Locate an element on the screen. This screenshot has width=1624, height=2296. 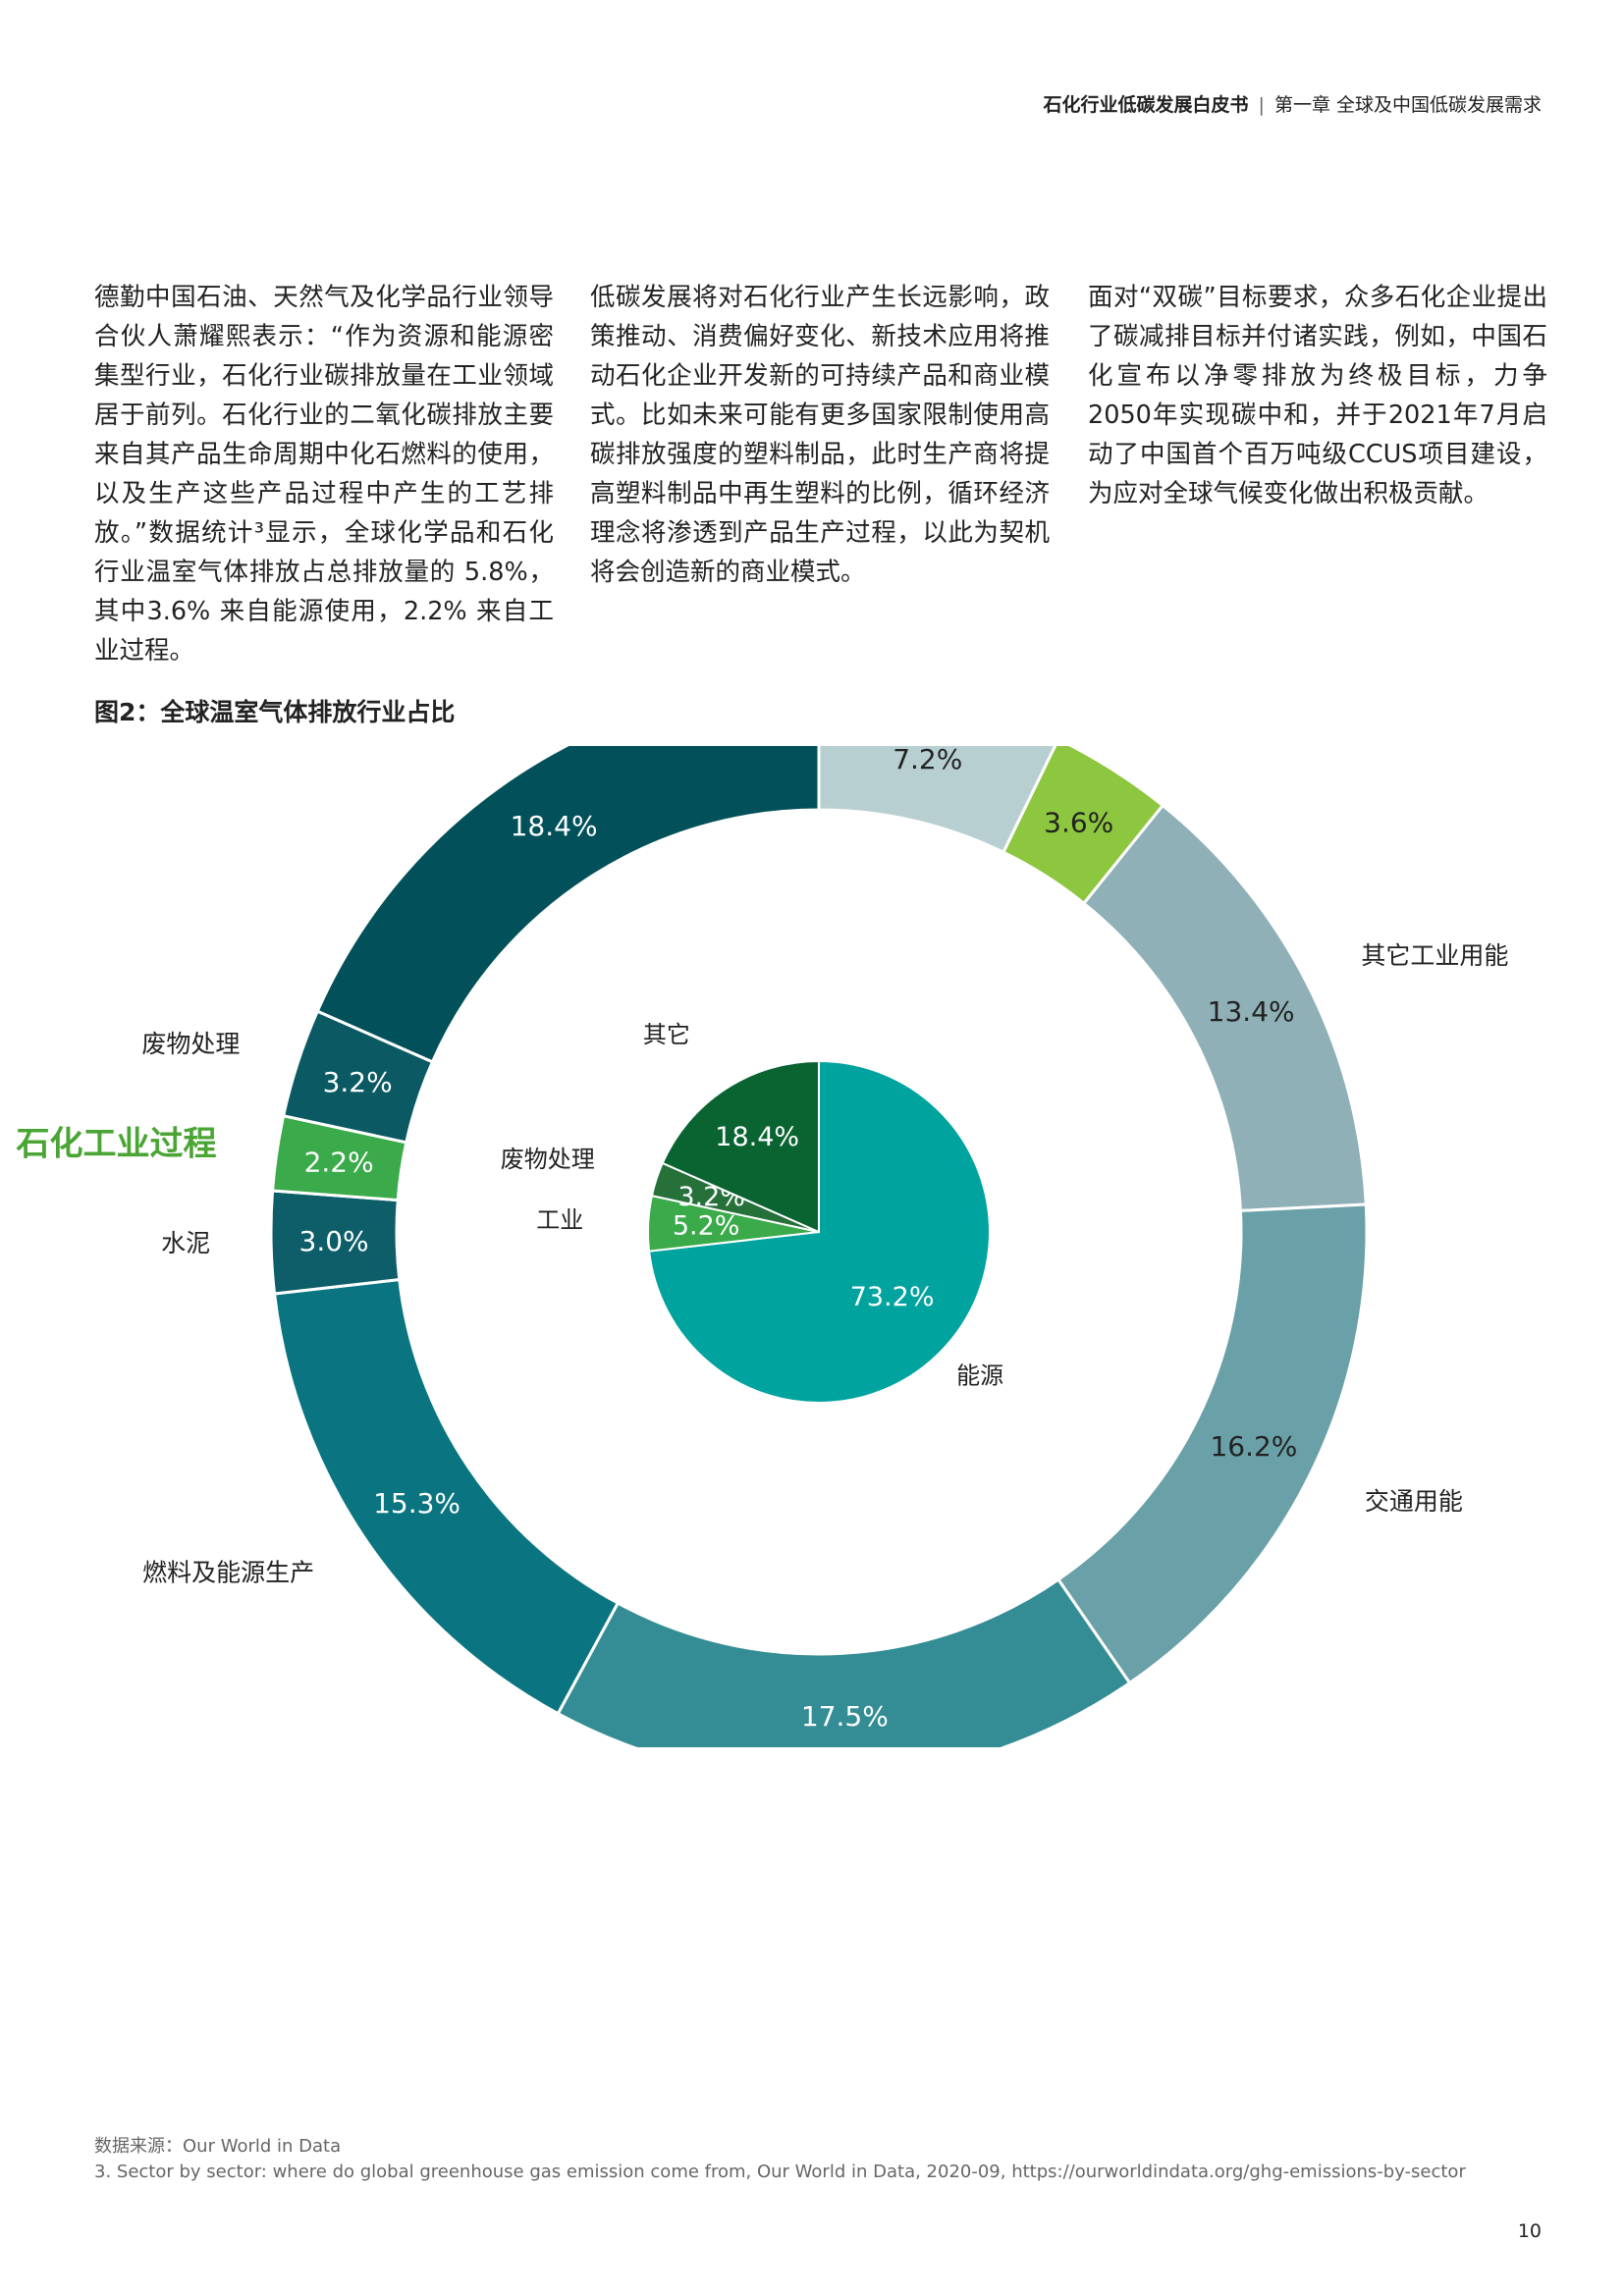
inner-value-label-2: 5.2% is located at coordinates (706, 1226).